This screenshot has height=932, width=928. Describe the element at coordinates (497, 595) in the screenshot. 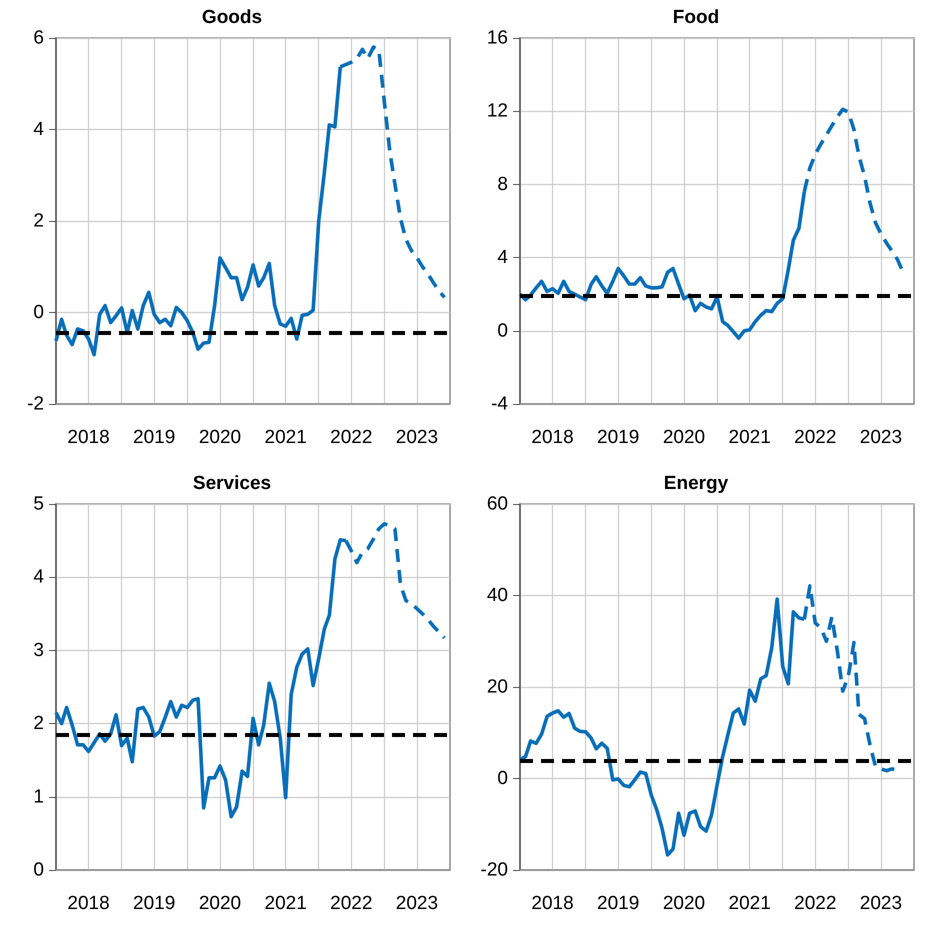

I see `y-tick-label: 40` at that location.